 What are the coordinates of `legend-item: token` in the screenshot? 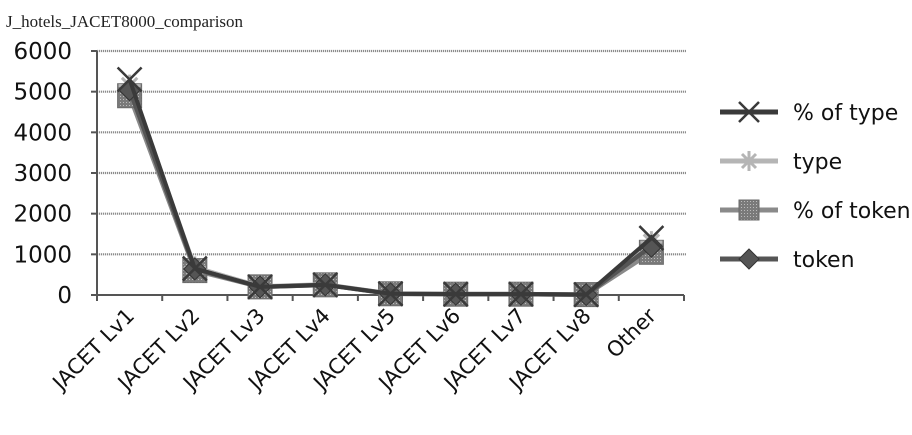 It's located at (787, 260).